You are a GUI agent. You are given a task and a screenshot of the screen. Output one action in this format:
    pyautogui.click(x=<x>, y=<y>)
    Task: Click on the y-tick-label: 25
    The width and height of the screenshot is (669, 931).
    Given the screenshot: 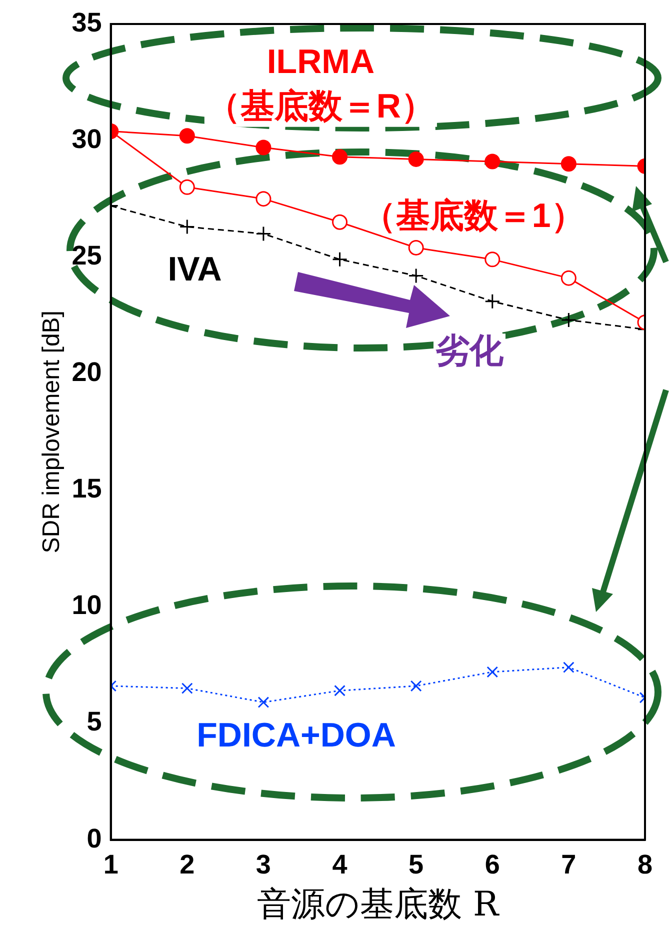 What is the action you would take?
    pyautogui.click(x=87, y=255)
    